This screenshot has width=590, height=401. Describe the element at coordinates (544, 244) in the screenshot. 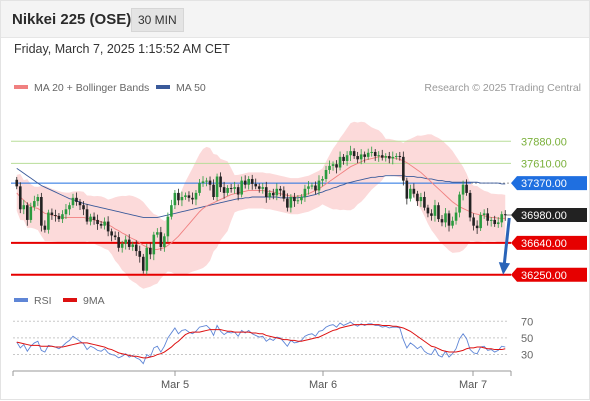

I see `level-label-4: 36640.00` at that location.